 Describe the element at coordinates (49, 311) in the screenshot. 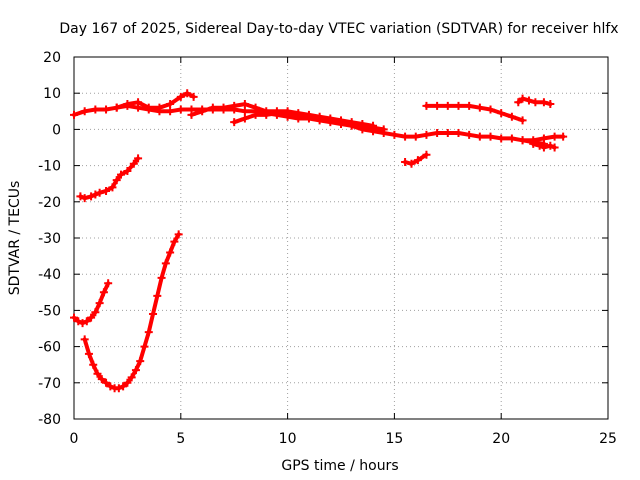

I see `y-tick-label: -50` at that location.